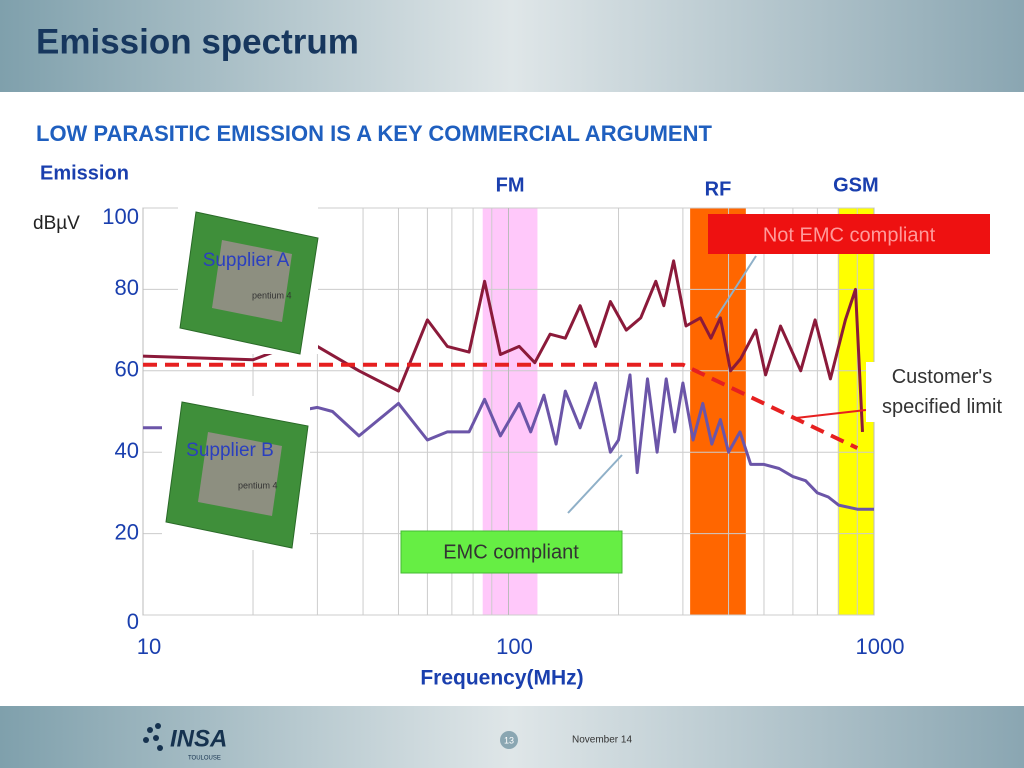 This screenshot has height=768, width=1024. What do you see at coordinates (501, 678) in the screenshot?
I see `x-axis-label: Frequency(MHz)` at bounding box center [501, 678].